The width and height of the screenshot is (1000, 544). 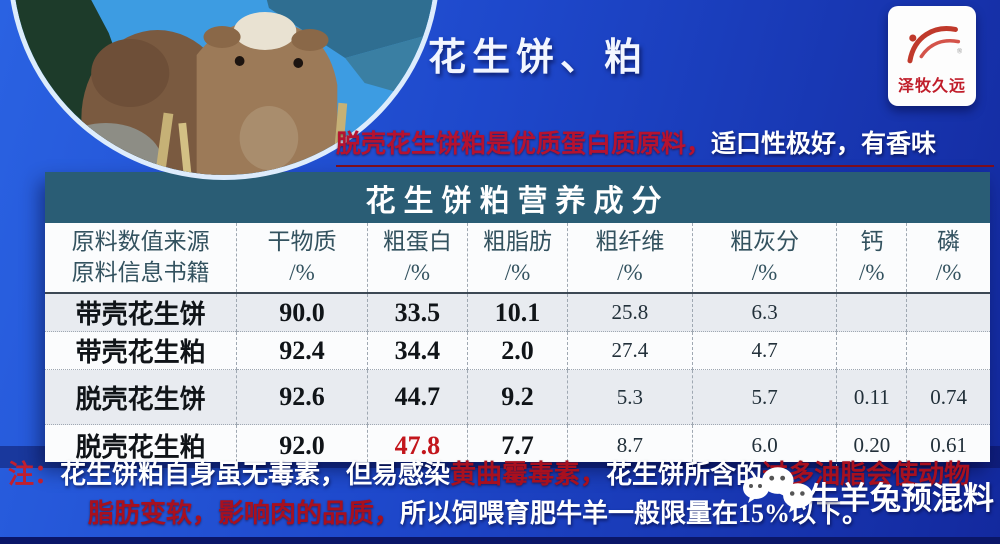 What do you see at coordinates (528, 474) in the screenshot?
I see `note-segment: 黄曲霉毒素，` at bounding box center [528, 474].